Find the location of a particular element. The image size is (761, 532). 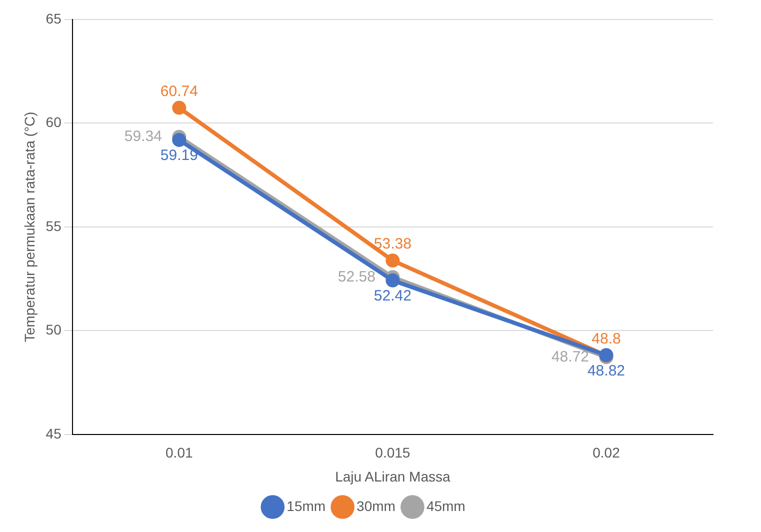

y-tick-label: 65 is located at coordinates (54, 18).